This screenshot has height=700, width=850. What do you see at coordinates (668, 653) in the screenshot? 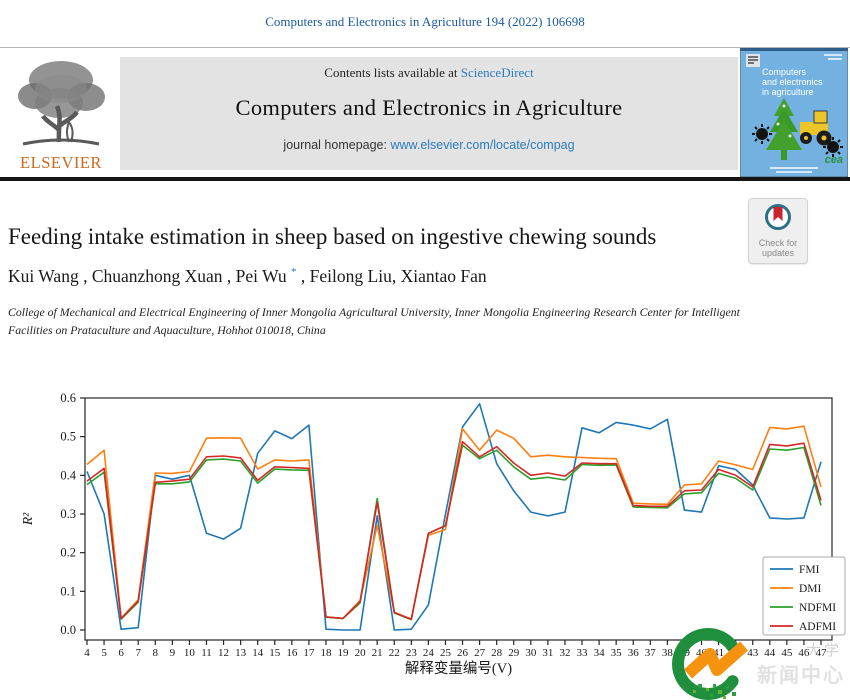
I see `x-tick-label: 38` at bounding box center [668, 653].